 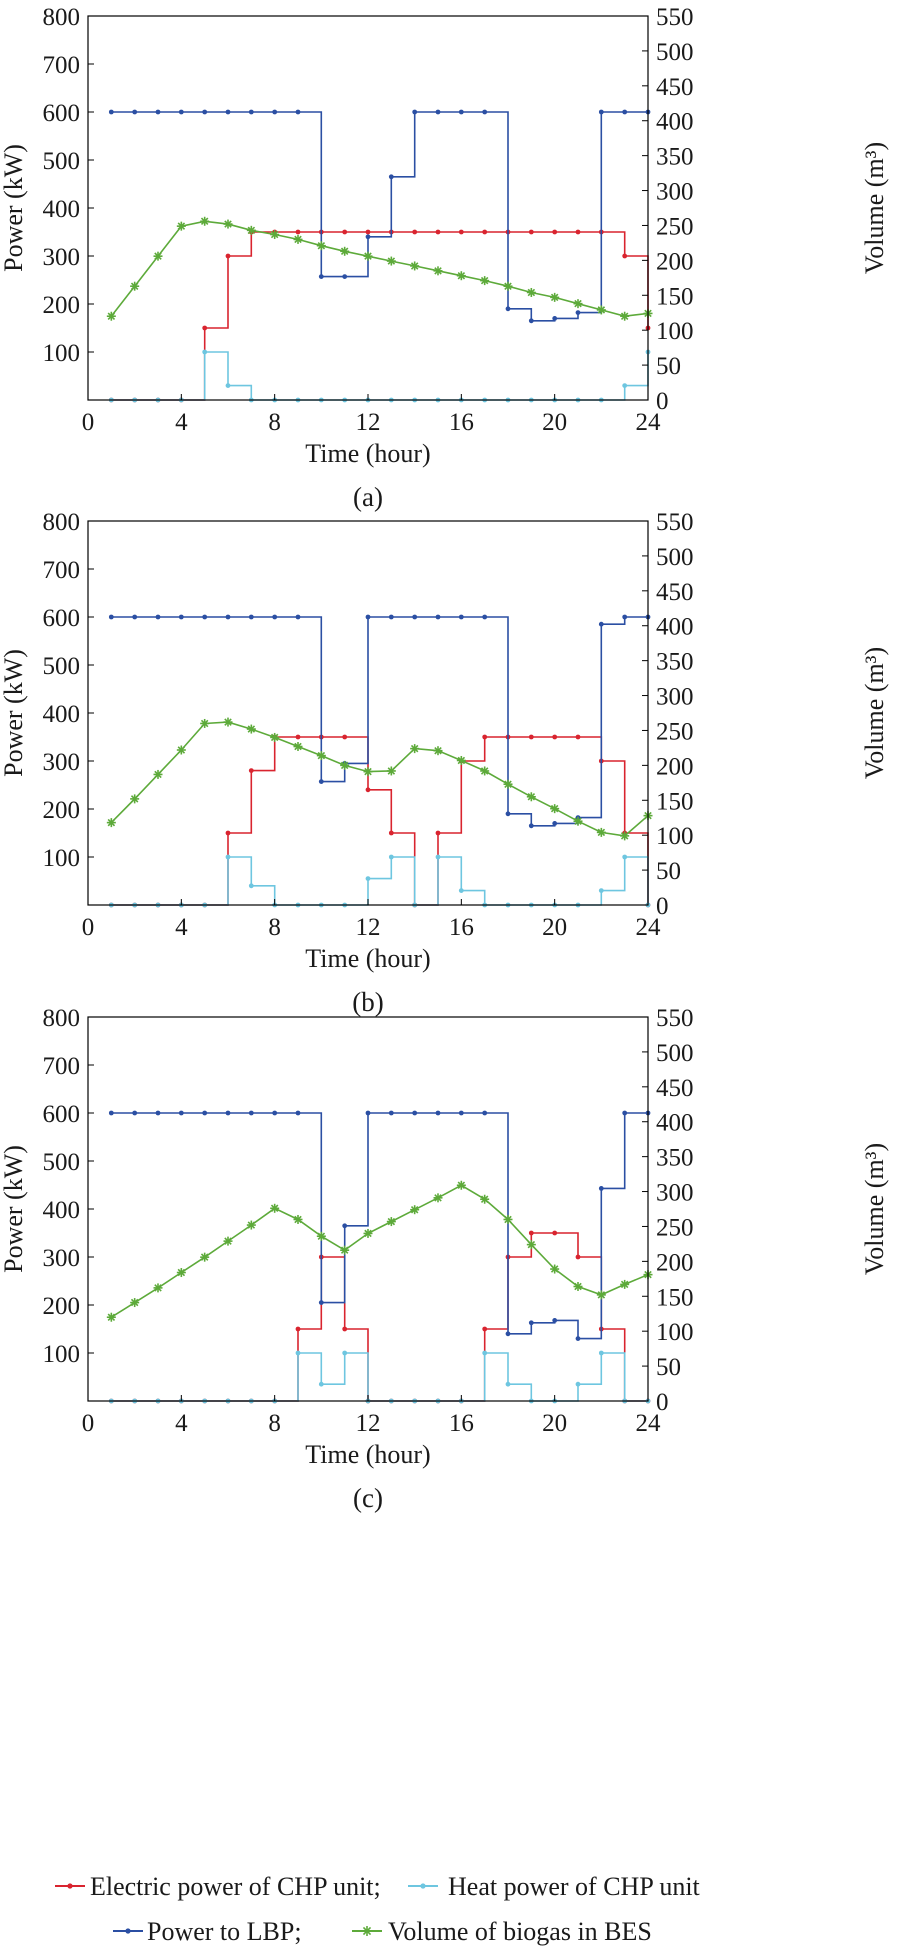 I want to click on panel-b-series-heat-chp, so click(x=380, y=881).